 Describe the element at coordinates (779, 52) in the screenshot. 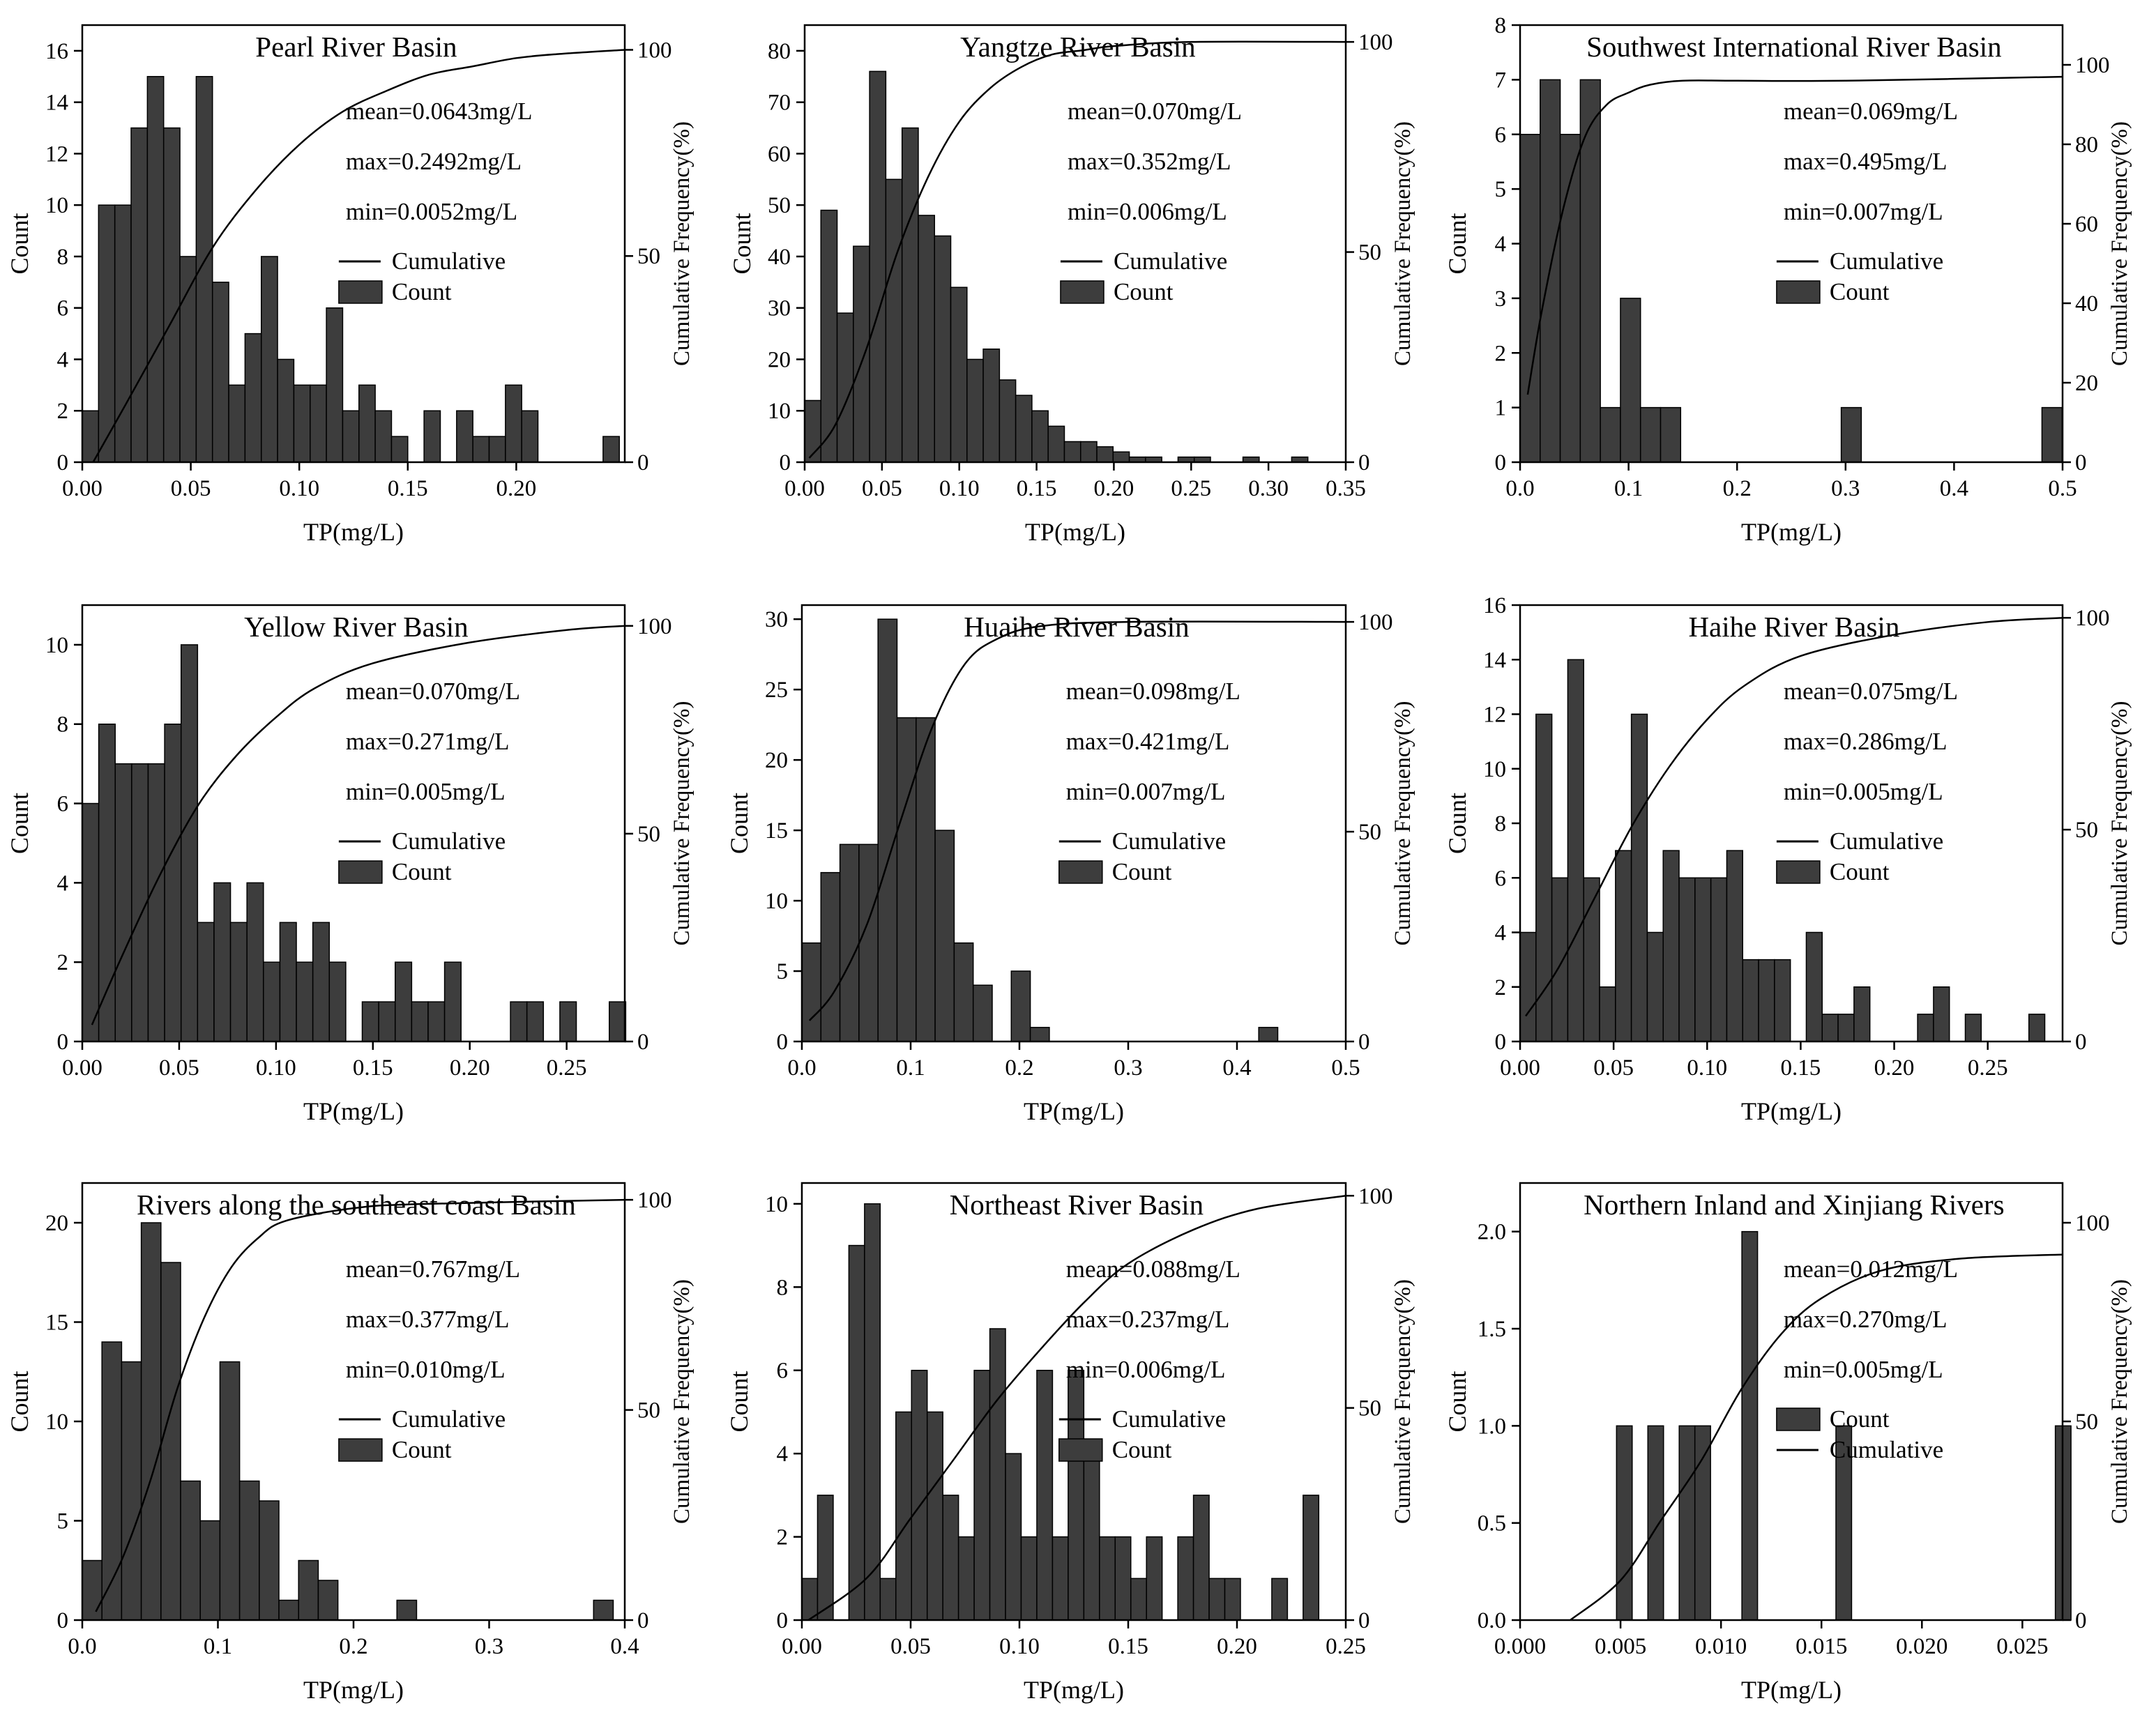

I see `y-tick-label: 80` at that location.